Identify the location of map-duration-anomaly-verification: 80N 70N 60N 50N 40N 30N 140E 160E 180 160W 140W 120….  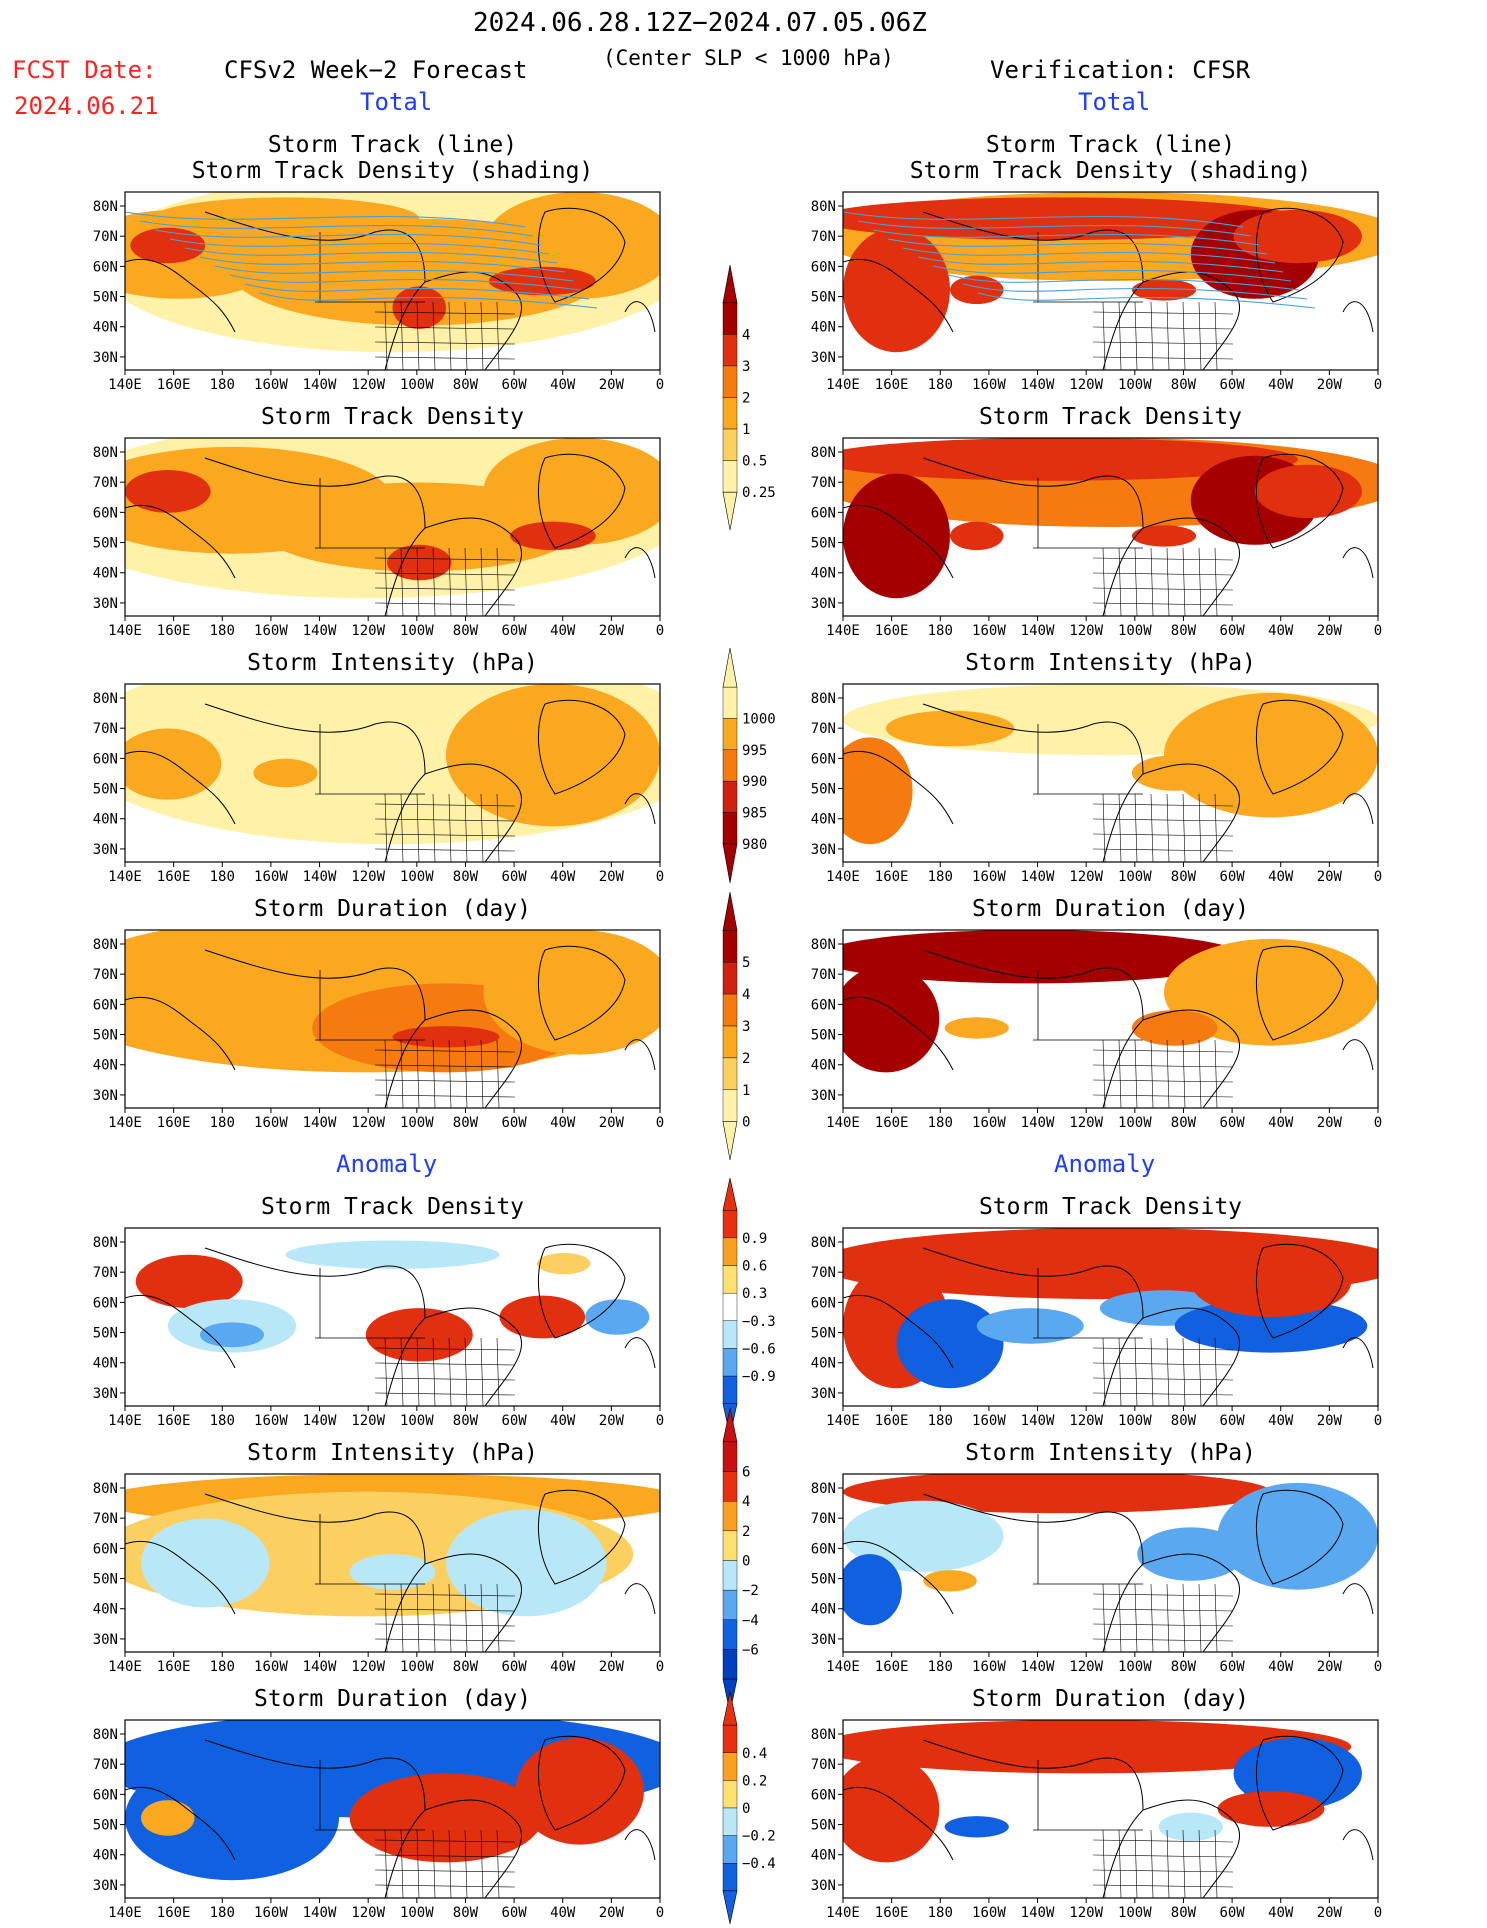
(1096, 1820).